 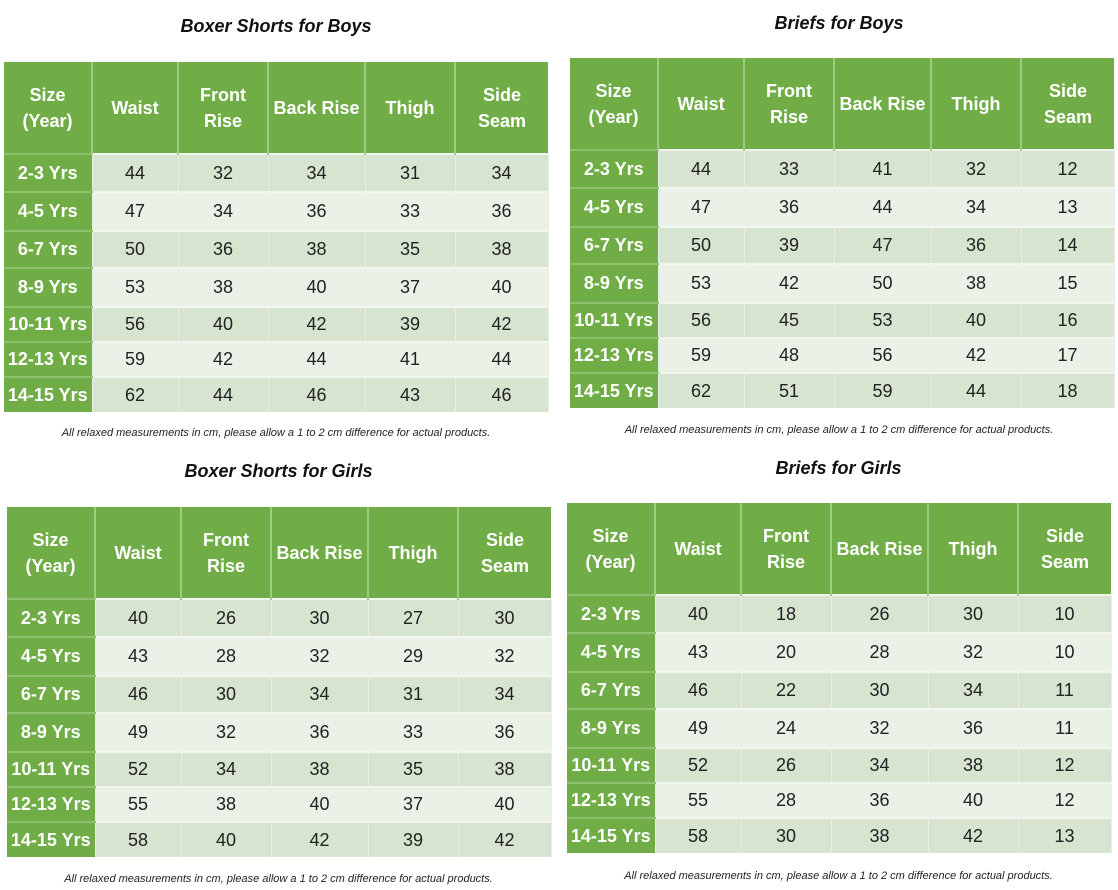 What do you see at coordinates (279, 732) in the screenshot?
I see `table-row: 8-9 Yrs 49 32 36 33 36` at bounding box center [279, 732].